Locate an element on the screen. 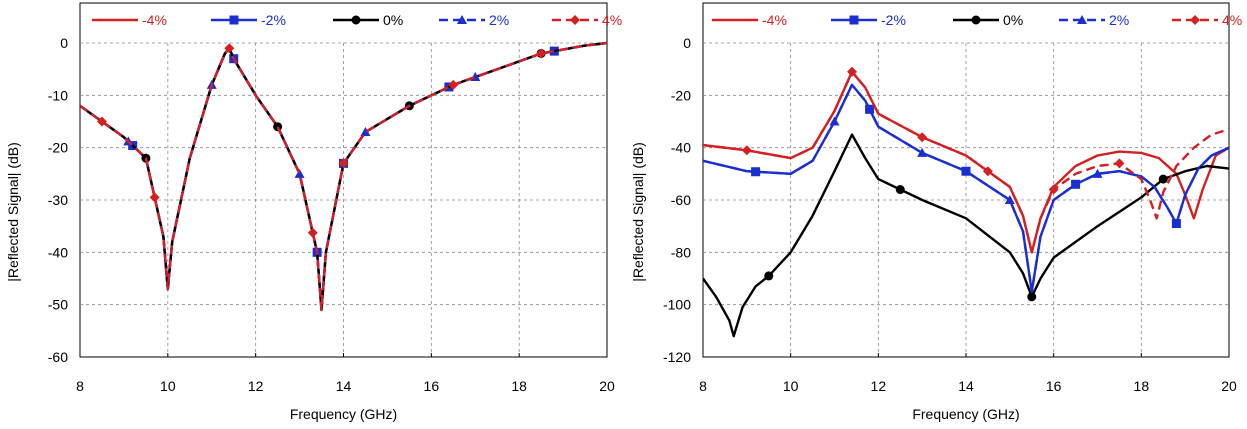 The height and width of the screenshot is (429, 1247). y-tick-label: -80 is located at coordinates (681, 252).